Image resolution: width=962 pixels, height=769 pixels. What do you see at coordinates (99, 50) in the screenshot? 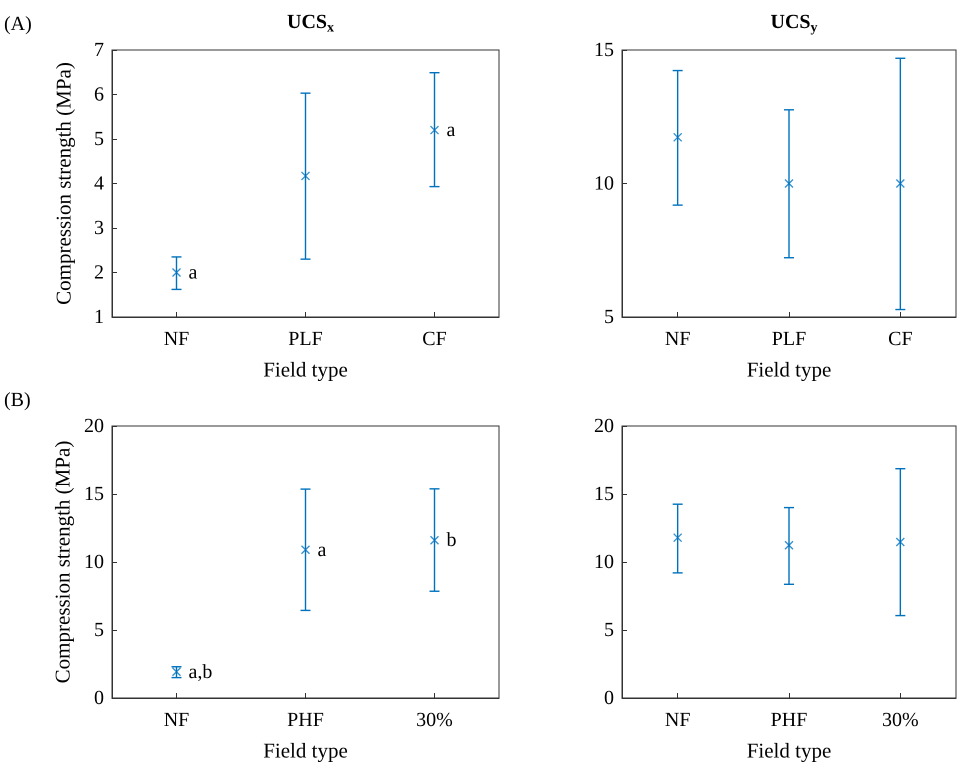
I see `y-tick-label: 7` at bounding box center [99, 50].